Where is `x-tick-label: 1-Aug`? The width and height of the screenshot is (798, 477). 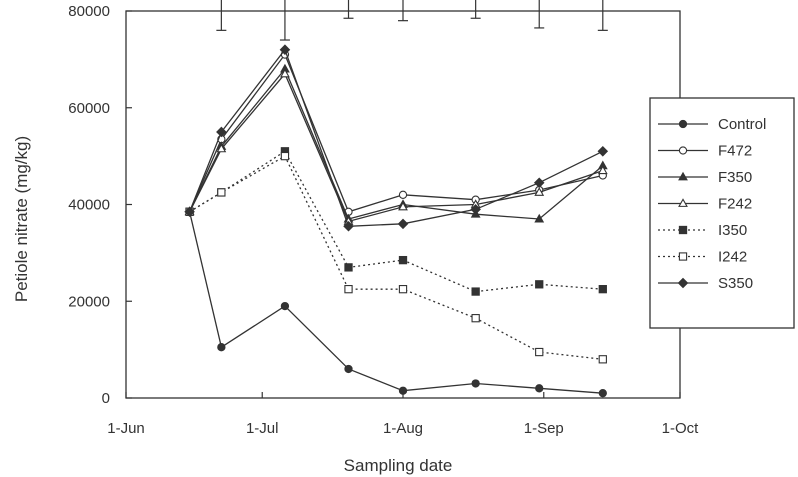
x-tick-label: 1-Aug is located at coordinates (403, 428).